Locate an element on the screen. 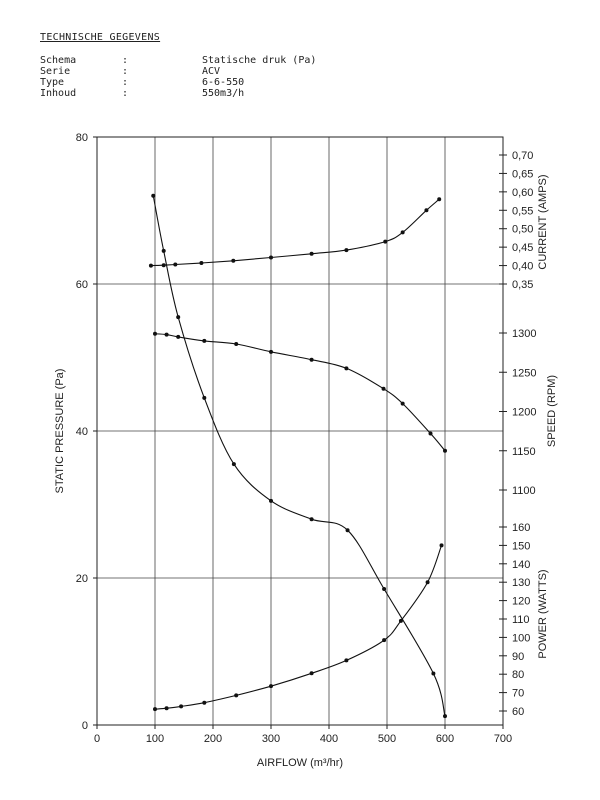 The image size is (600, 800). x-tick-label: 600 is located at coordinates (445, 739).